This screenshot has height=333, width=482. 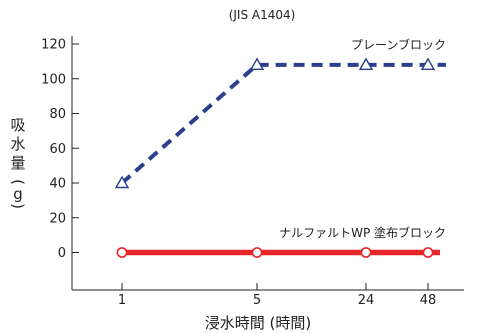 What do you see at coordinates (18, 182) in the screenshot?
I see `y-axis-title-char: (` at bounding box center [18, 182].